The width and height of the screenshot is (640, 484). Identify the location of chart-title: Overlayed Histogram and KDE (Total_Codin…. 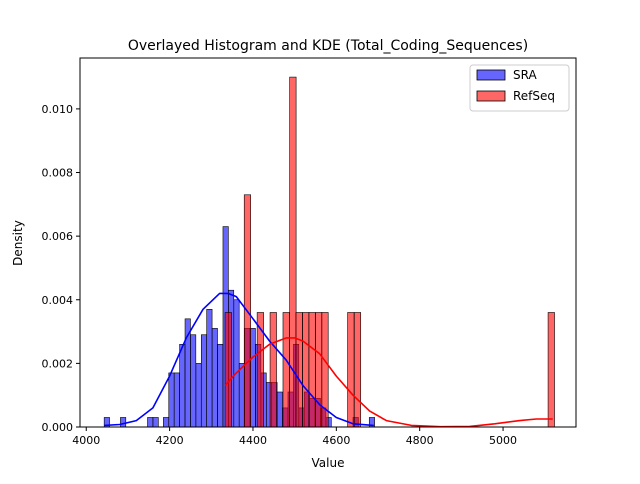
(328, 46).